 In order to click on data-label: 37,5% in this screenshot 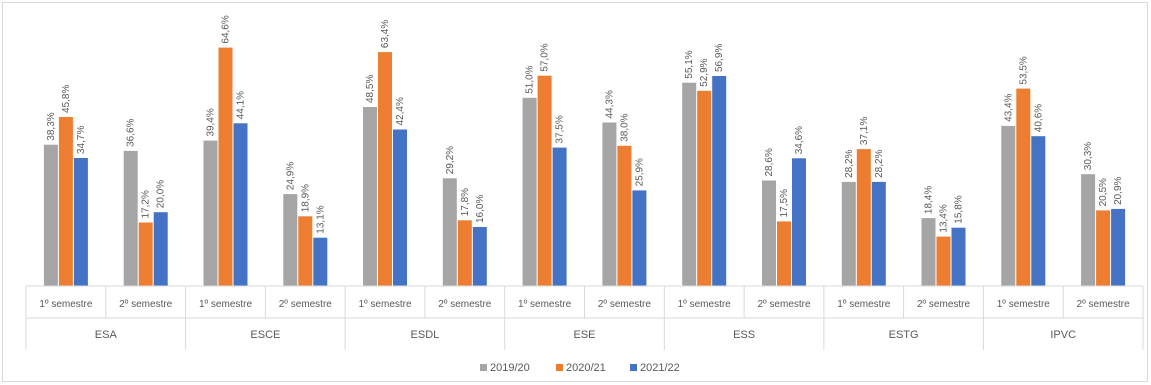, I will do `click(560, 129)`.